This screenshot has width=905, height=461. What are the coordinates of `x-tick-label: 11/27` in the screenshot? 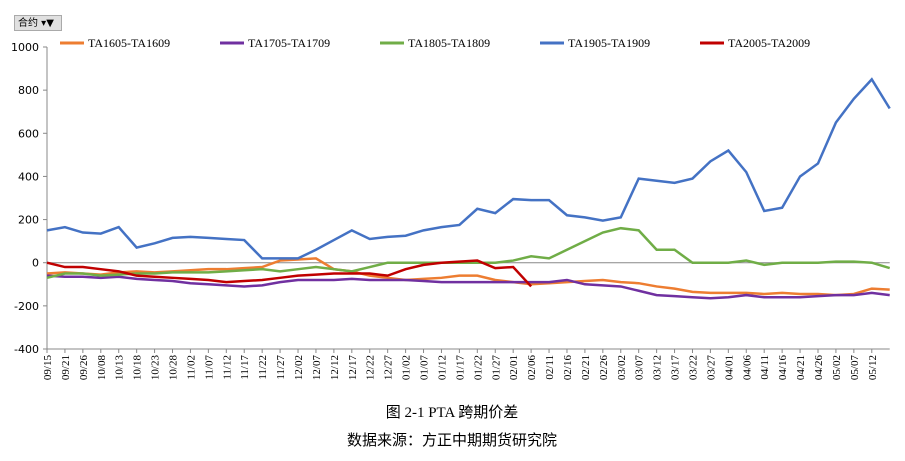 It's located at (281, 367).